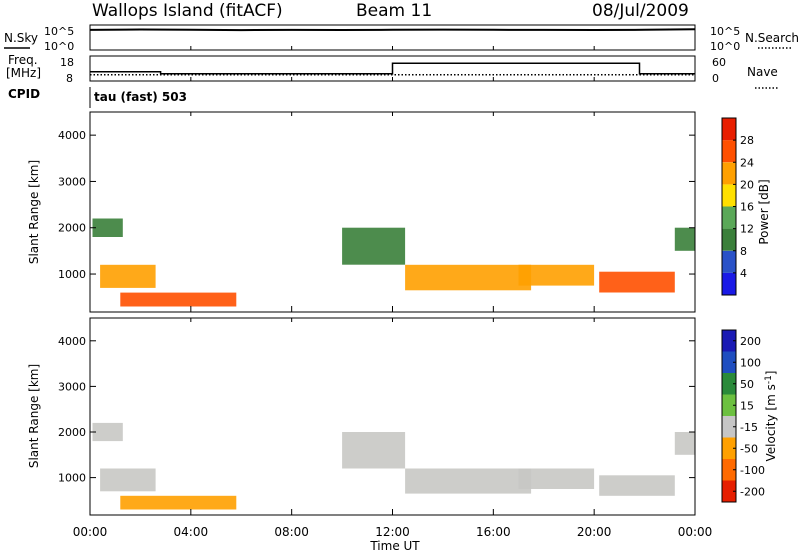  What do you see at coordinates (695, 532) in the screenshot?
I see `x-tick-label-6: 00:00` at bounding box center [695, 532].